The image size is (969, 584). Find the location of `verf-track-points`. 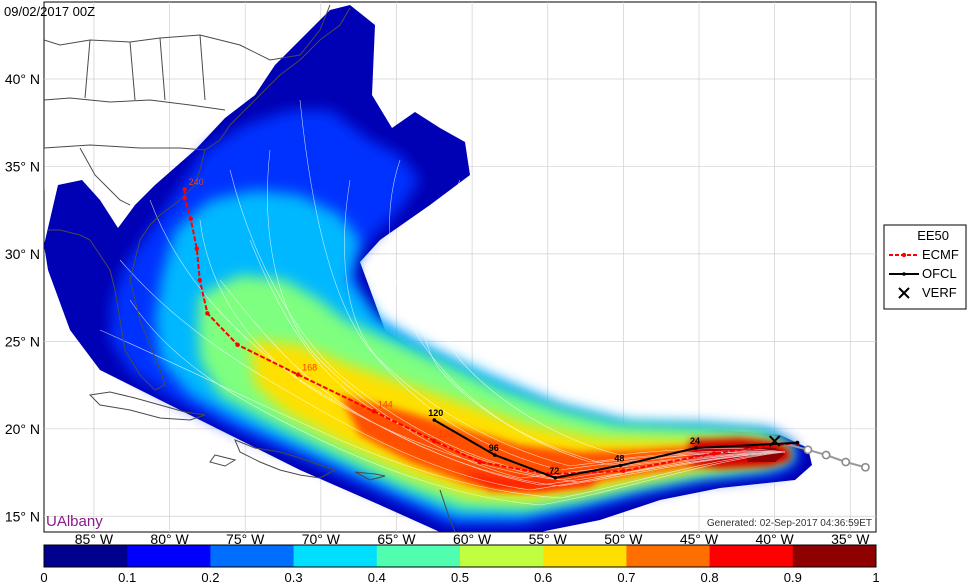

verf-track-points is located at coordinates (836, 458).